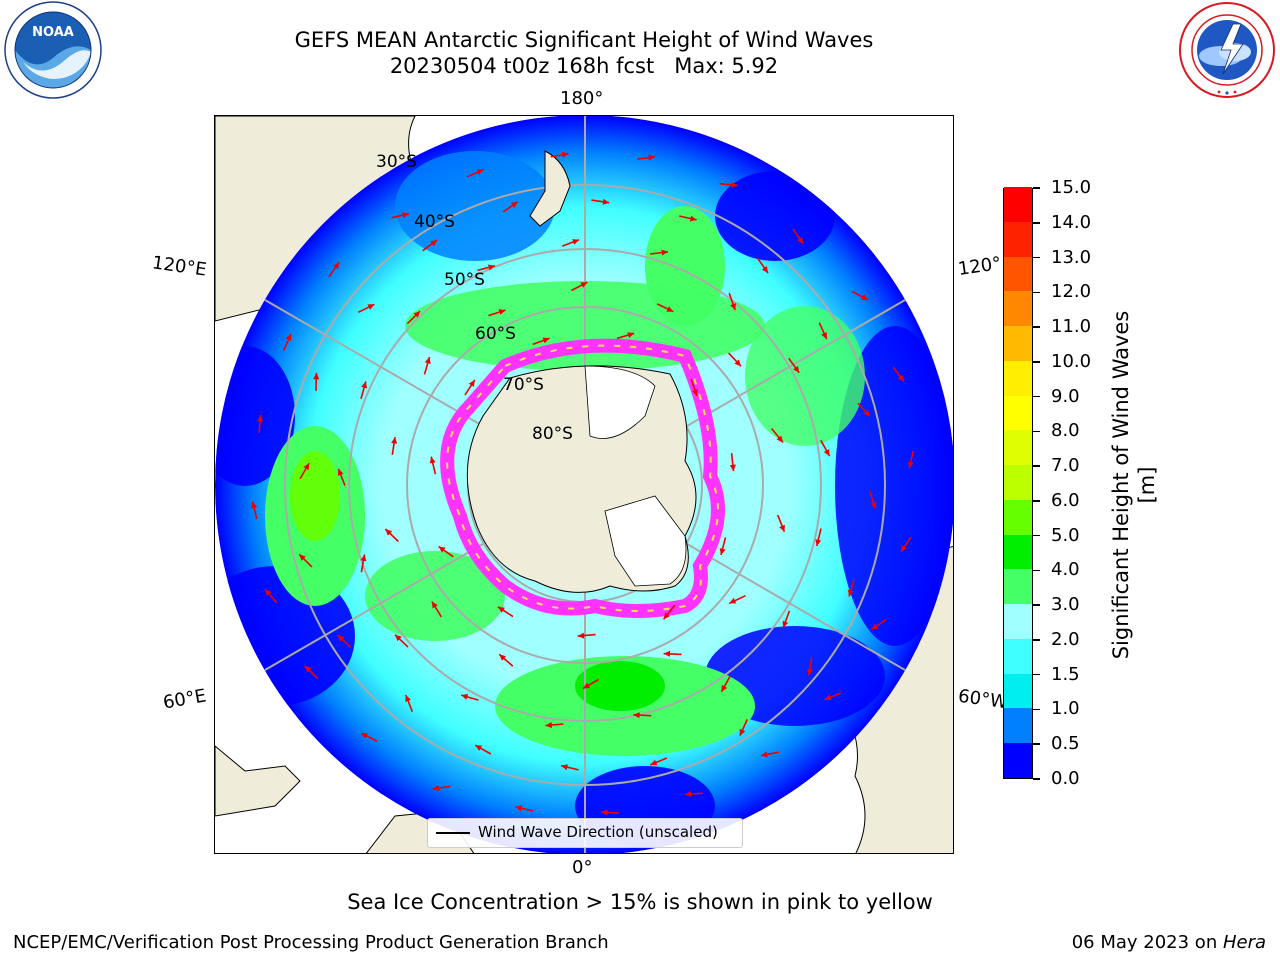 Image resolution: width=1280 pixels, height=960 pixels. Describe the element at coordinates (1065, 605) in the screenshot. I see `colorbar-tick-label: 3.0` at that location.